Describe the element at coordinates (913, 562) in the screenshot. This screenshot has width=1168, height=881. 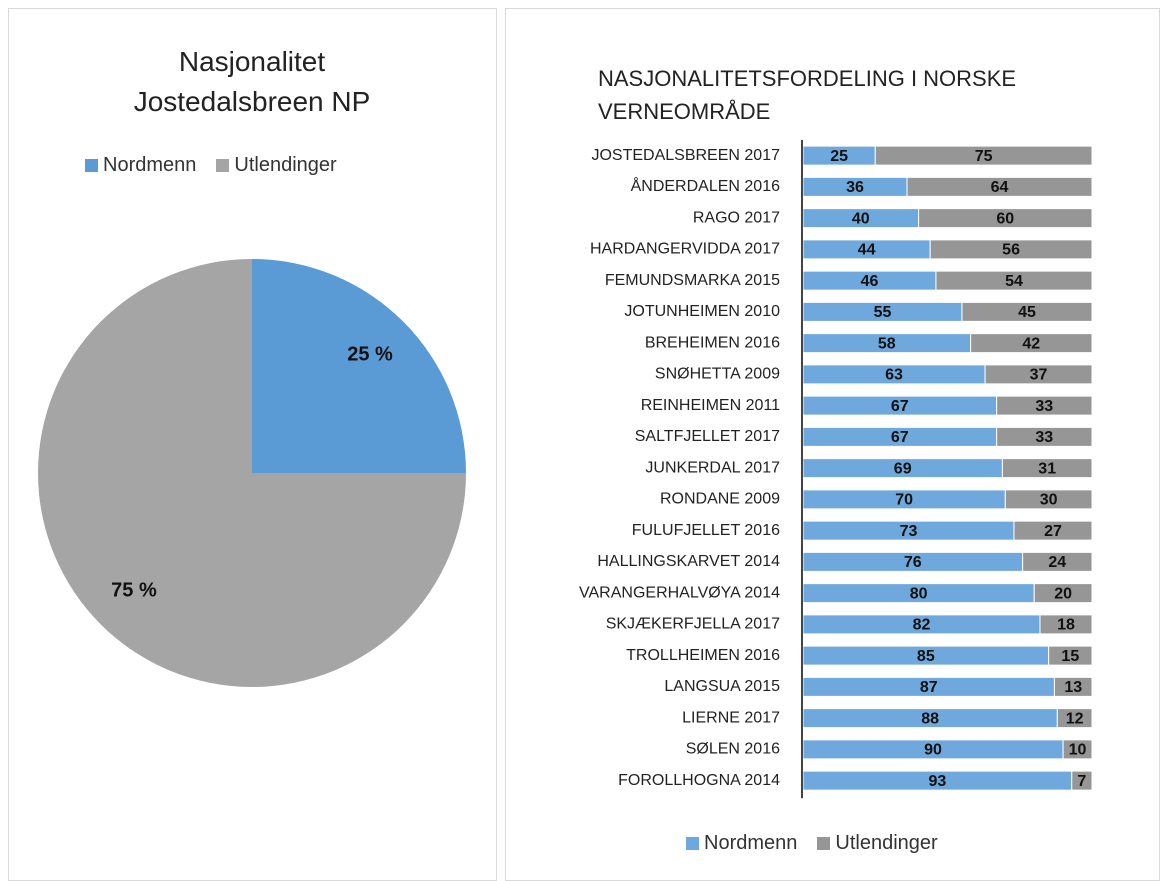
I see `data-label: 76` at that location.